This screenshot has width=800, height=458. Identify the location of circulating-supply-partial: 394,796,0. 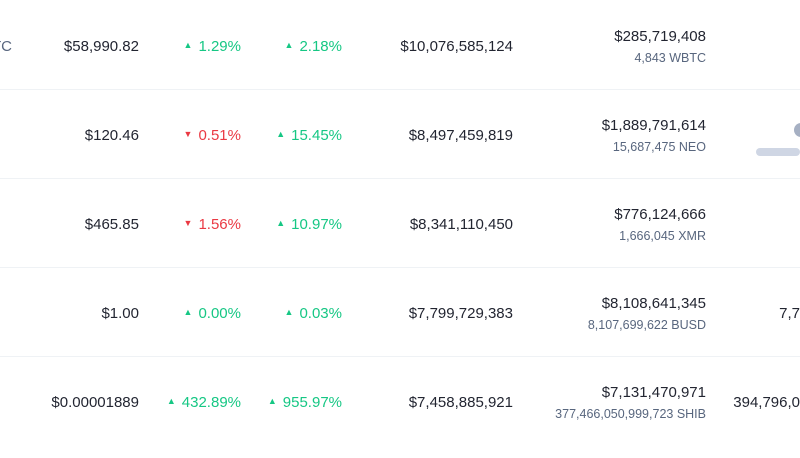
(766, 402).